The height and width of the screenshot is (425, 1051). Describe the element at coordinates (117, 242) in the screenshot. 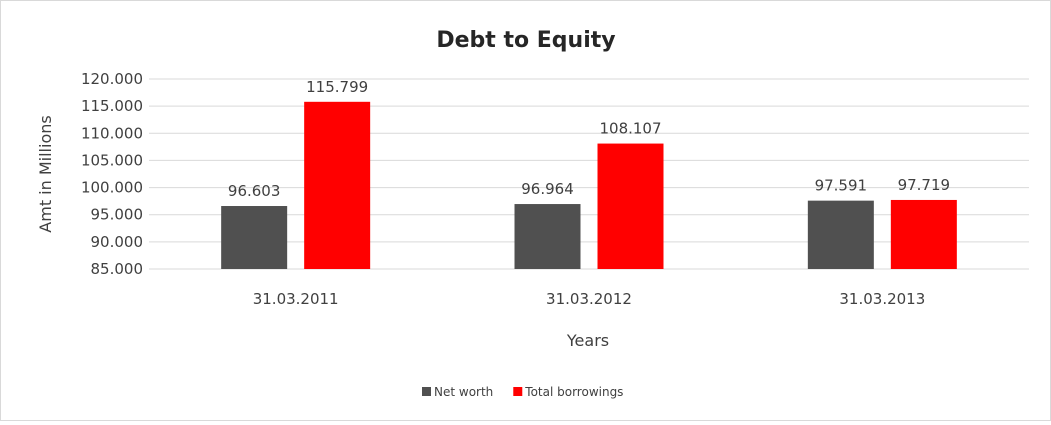

I see `y-tick-label: 90.000` at that location.